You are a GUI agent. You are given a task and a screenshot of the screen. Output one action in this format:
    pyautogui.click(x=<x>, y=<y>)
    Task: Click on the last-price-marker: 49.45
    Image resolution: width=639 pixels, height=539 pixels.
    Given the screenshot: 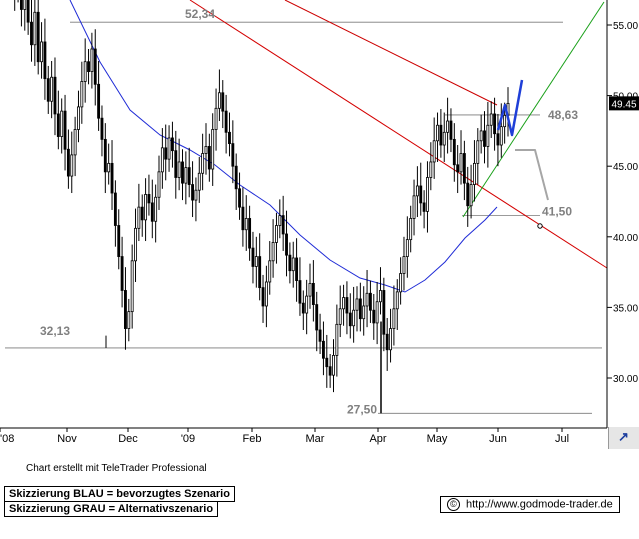 What is the action you would take?
    pyautogui.click(x=624, y=103)
    